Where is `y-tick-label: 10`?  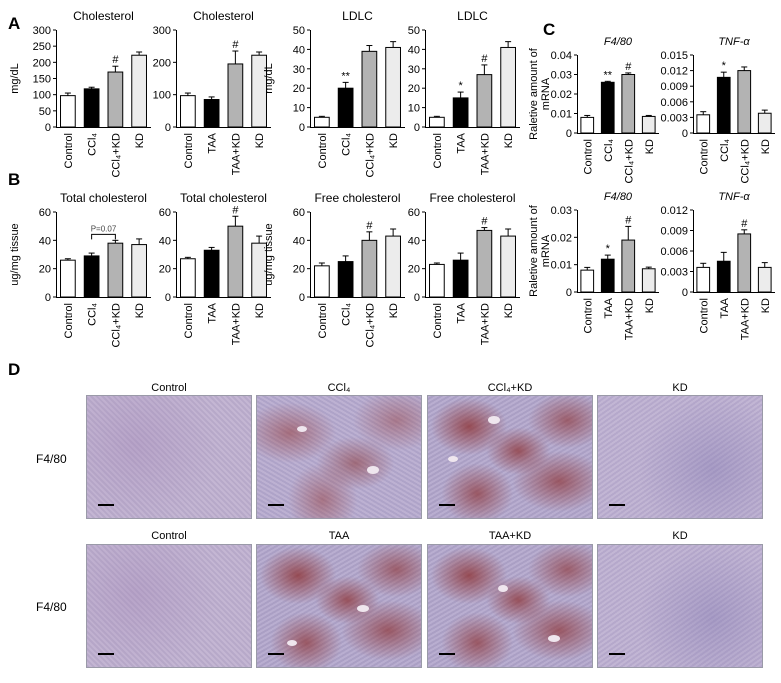 y-tick-label: 10 is located at coordinates (414, 109).